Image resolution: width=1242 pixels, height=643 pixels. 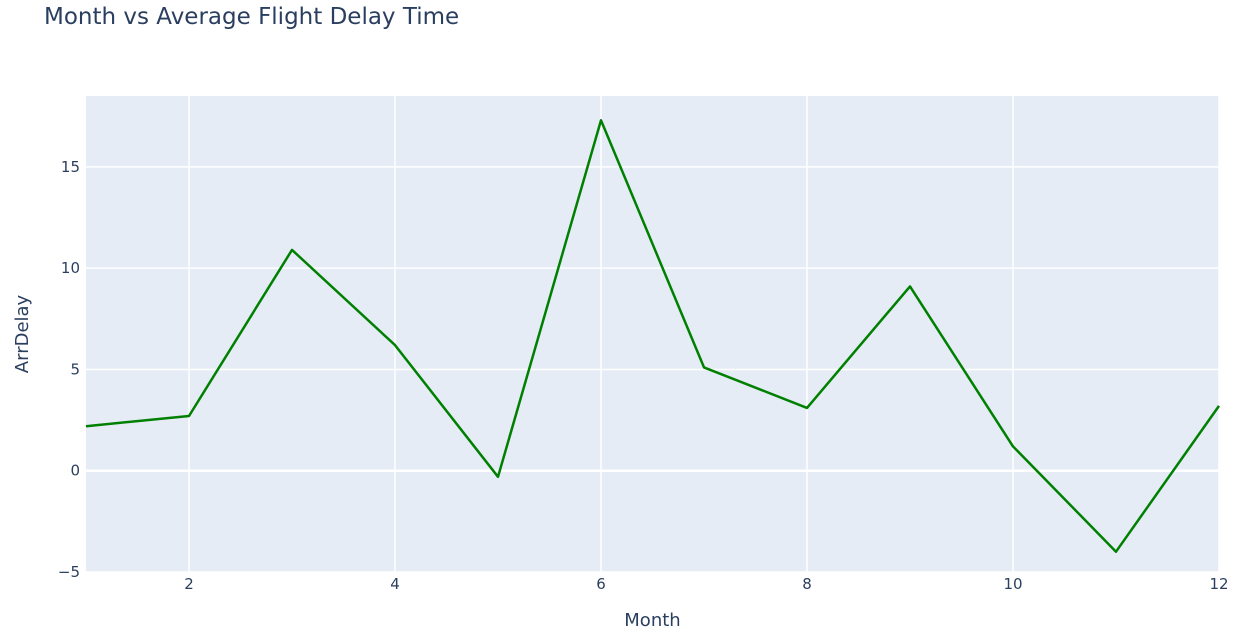 I want to click on y-tick-label: 10, so click(x=70, y=268).